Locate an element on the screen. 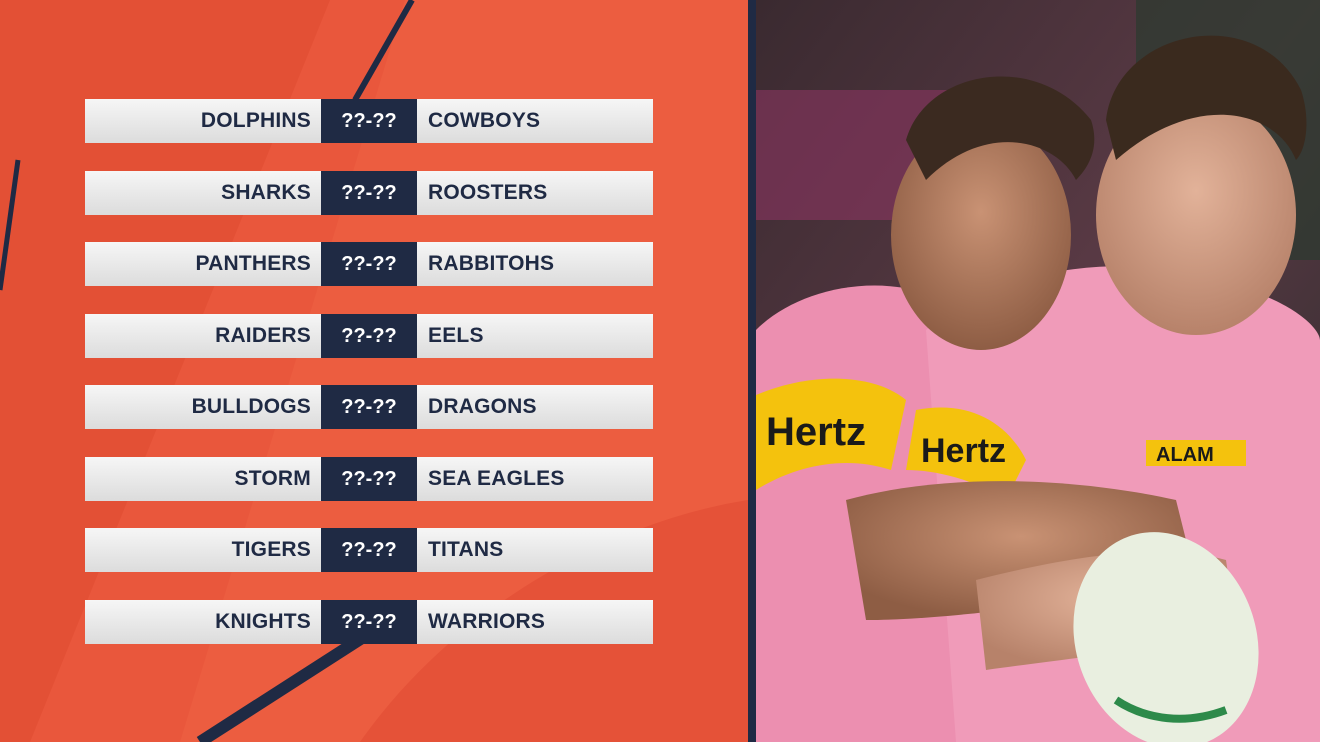 The image size is (1320, 742). away-team: TITANS is located at coordinates (535, 550).